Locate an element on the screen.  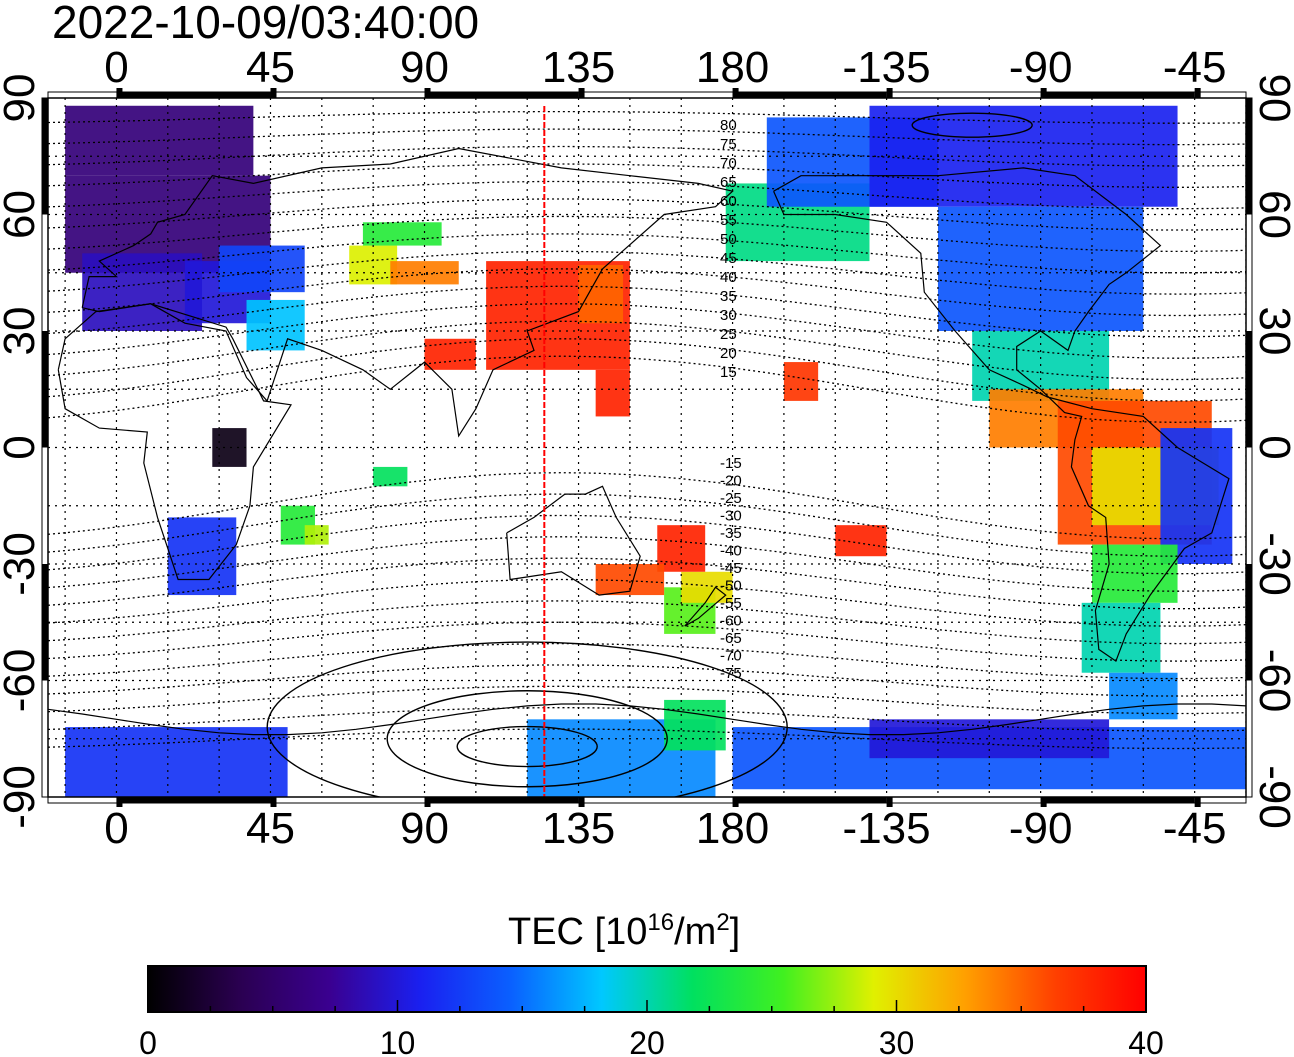
lat-label-left: 0 is located at coordinates (22, 447).